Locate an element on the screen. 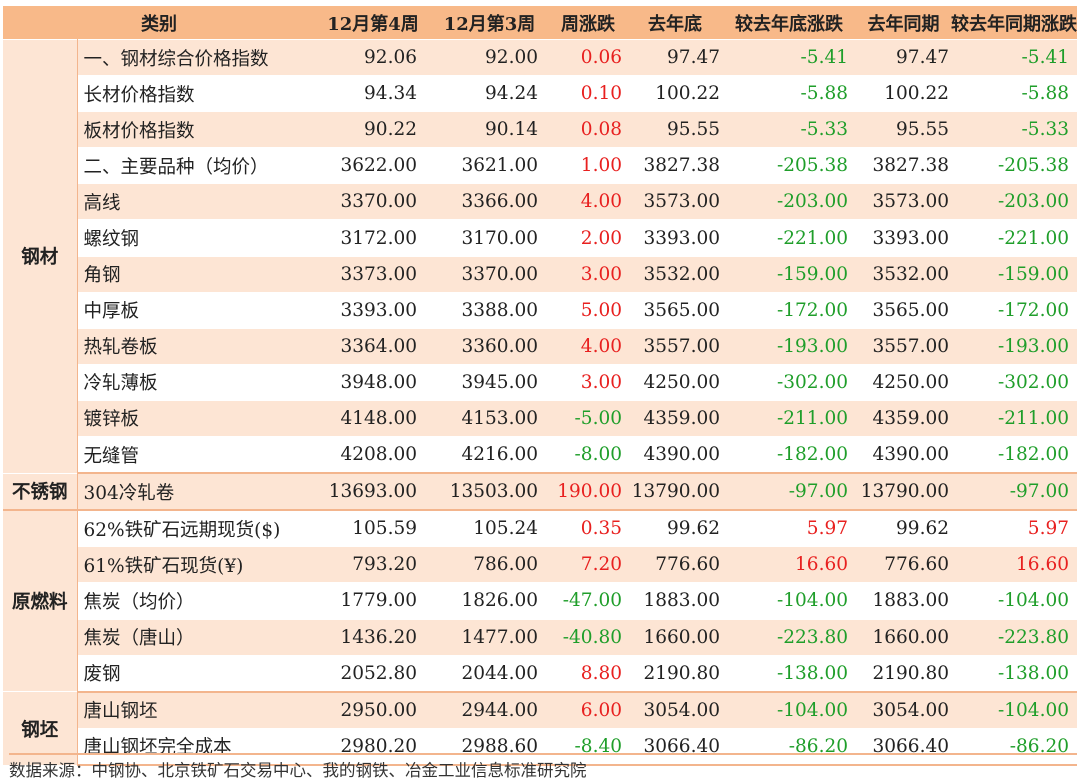 The height and width of the screenshot is (781, 1080). value-cell: -203.00 is located at coordinates (1014, 201).